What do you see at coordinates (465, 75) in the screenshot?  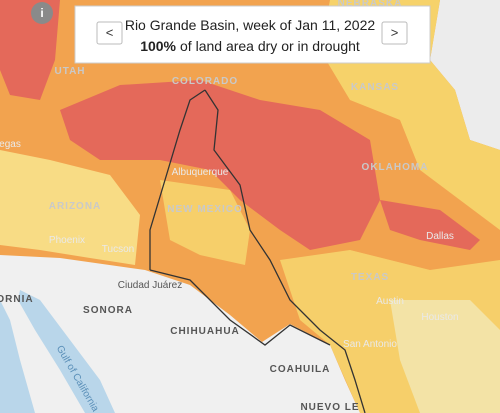 I see `no-drought` at bounding box center [465, 75].